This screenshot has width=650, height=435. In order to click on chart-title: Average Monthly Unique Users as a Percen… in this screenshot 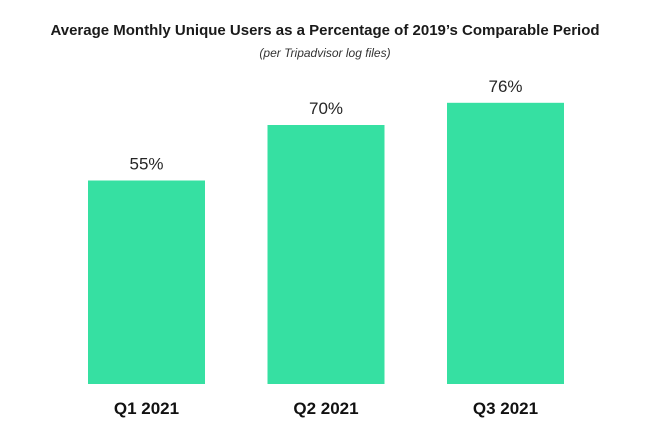, I will do `click(325, 30)`.